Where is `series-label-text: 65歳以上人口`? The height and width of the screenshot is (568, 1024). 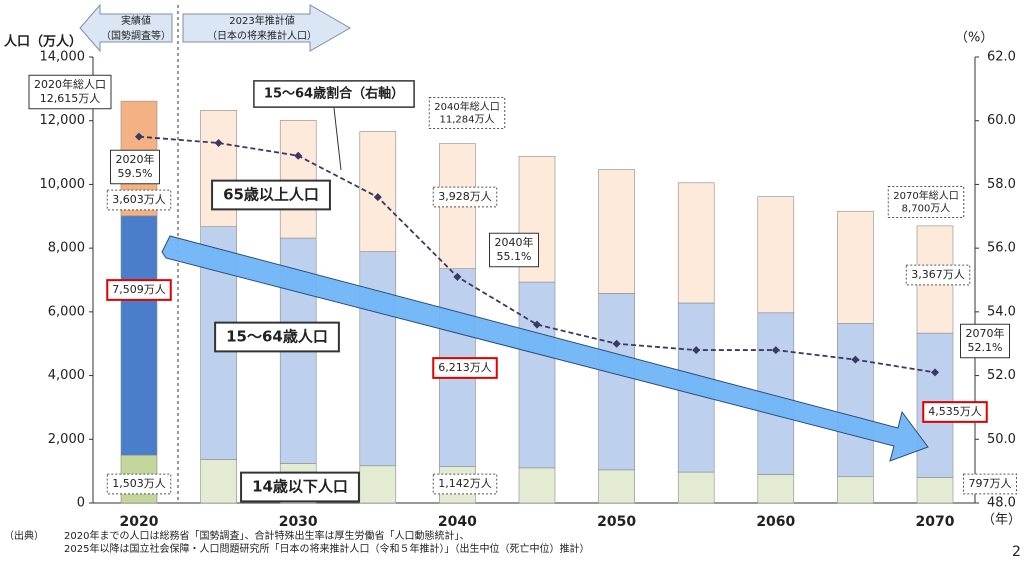
series-label-text: 65歳以上人口 is located at coordinates (271, 195).